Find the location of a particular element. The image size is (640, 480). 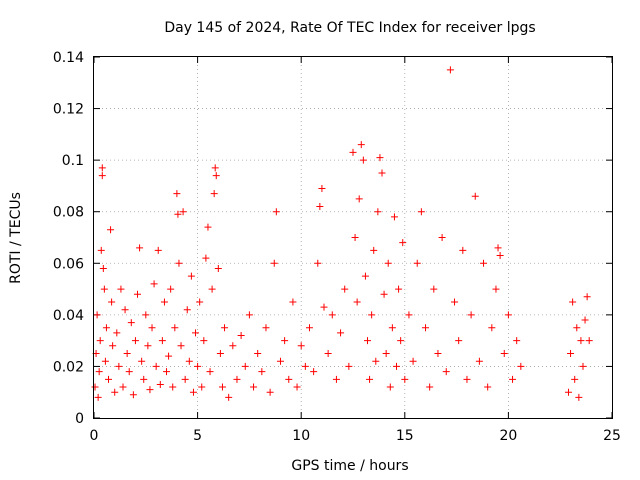

y-tick-label: 0.12 is located at coordinates (68, 110).